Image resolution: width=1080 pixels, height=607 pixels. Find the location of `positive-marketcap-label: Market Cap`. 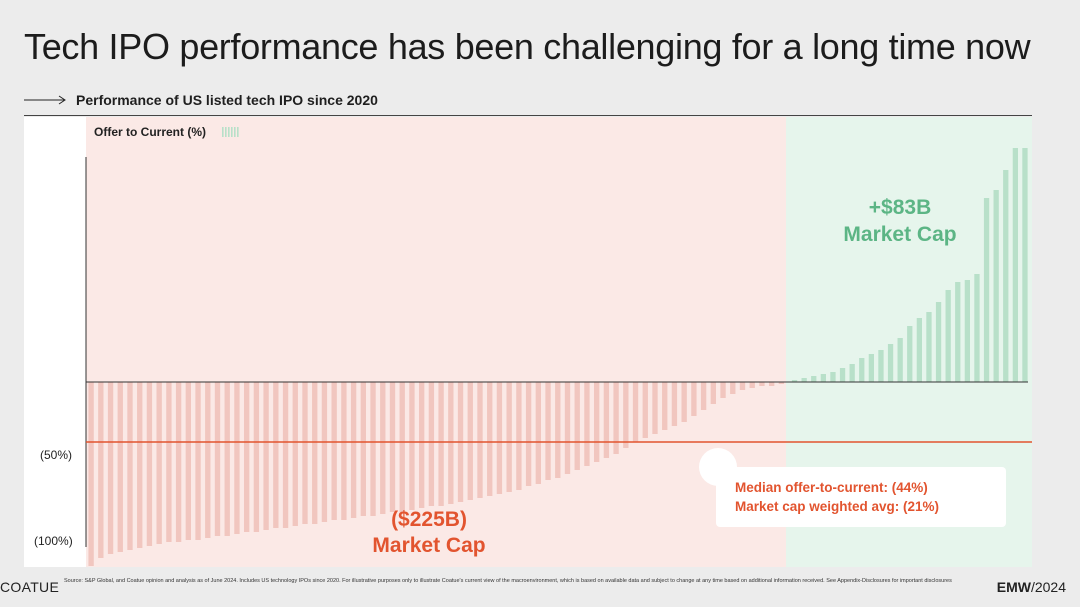

positive-marketcap-label: Market Cap is located at coordinates (899, 234).